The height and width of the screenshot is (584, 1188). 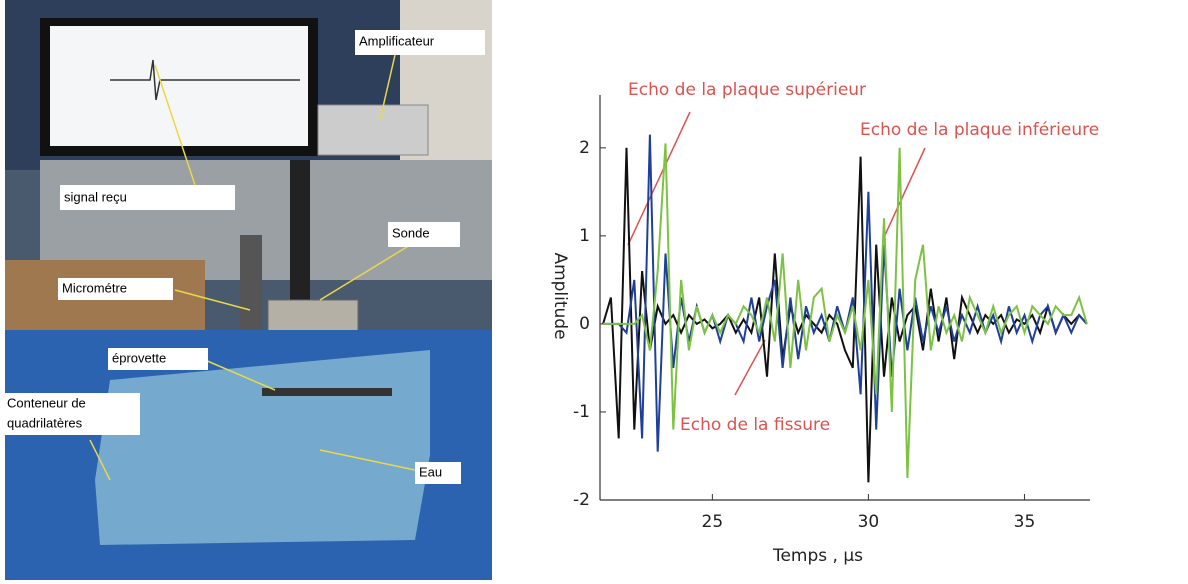 What do you see at coordinates (373, 130) in the screenshot?
I see `amplifier` at bounding box center [373, 130].